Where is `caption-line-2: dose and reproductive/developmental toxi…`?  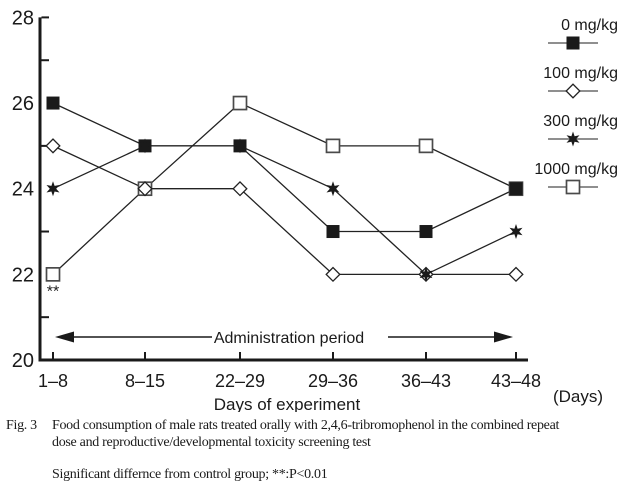
caption-line-2: dose and reproductive/developmental toxi… is located at coordinates (211, 442).